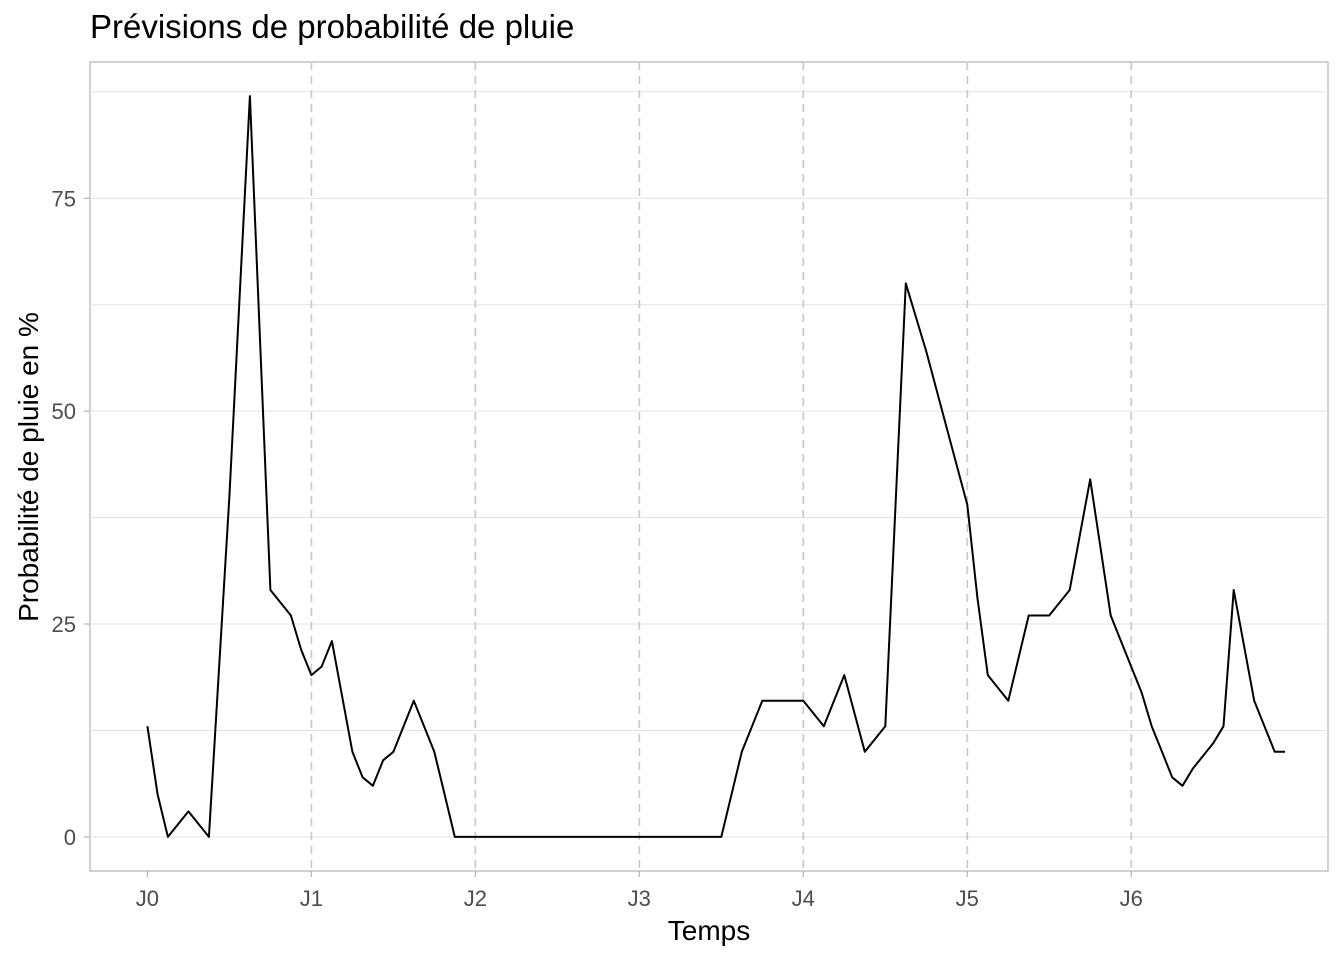 This screenshot has height=960, width=1344. Describe the element at coordinates (1131, 898) in the screenshot. I see `x-tick-label: J6` at that location.